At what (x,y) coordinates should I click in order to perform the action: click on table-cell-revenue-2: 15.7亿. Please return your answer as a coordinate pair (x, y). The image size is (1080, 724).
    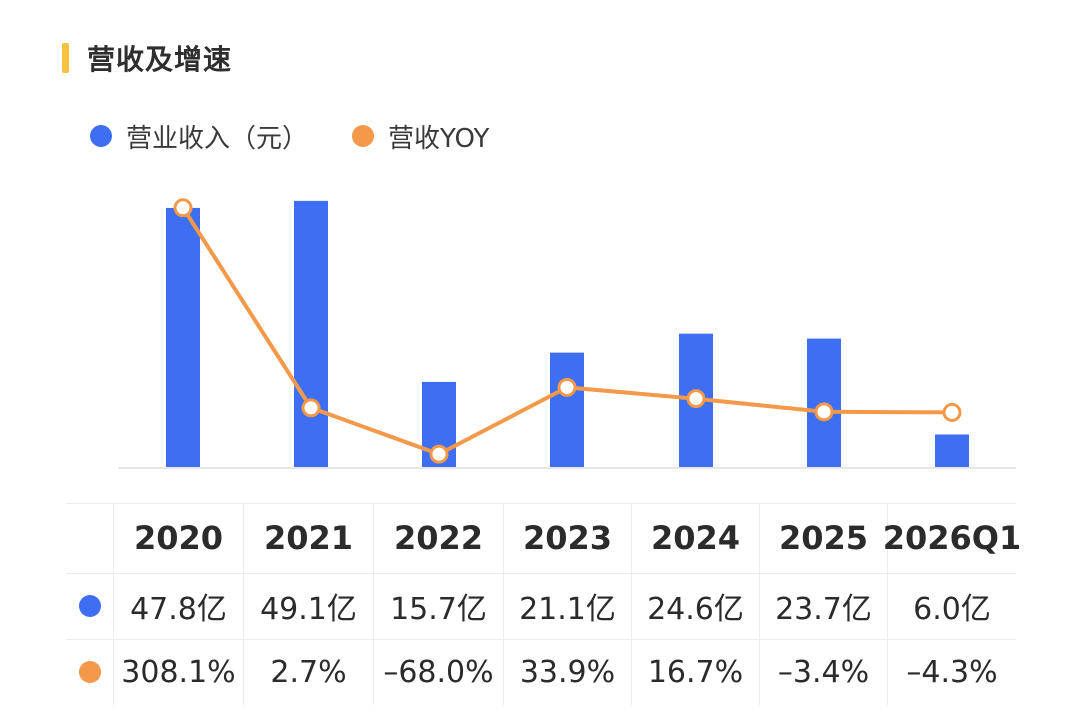
    Looking at the image, I should click on (439, 606).